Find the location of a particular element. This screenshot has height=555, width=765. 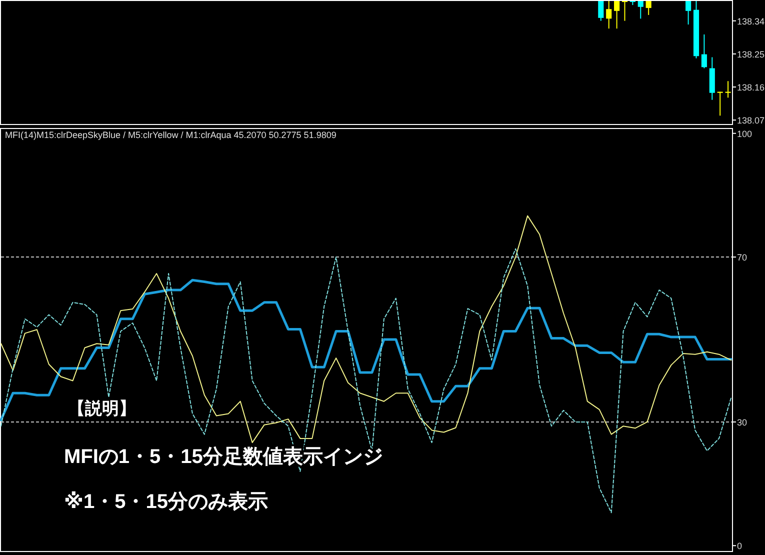

y-tick-label: 0 is located at coordinates (739, 546).